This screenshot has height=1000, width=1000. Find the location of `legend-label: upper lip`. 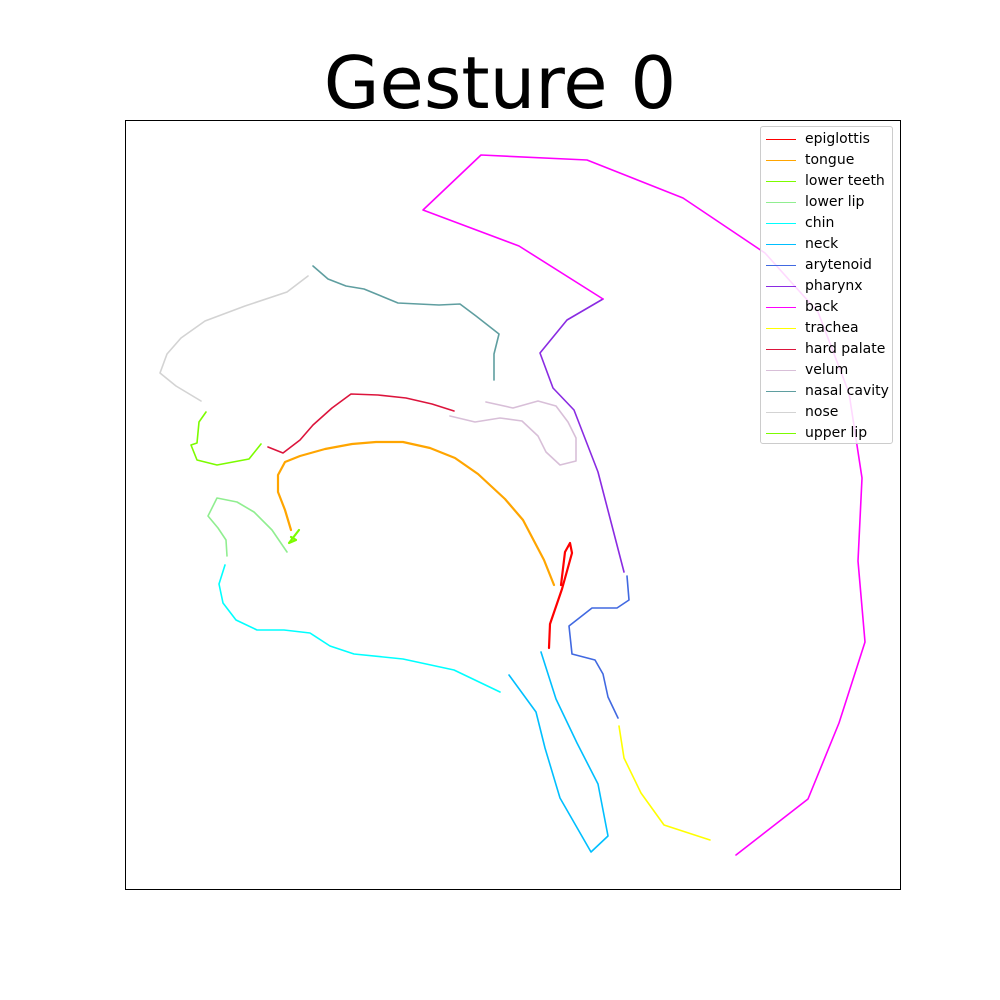

legend-label: upper lip is located at coordinates (836, 433).